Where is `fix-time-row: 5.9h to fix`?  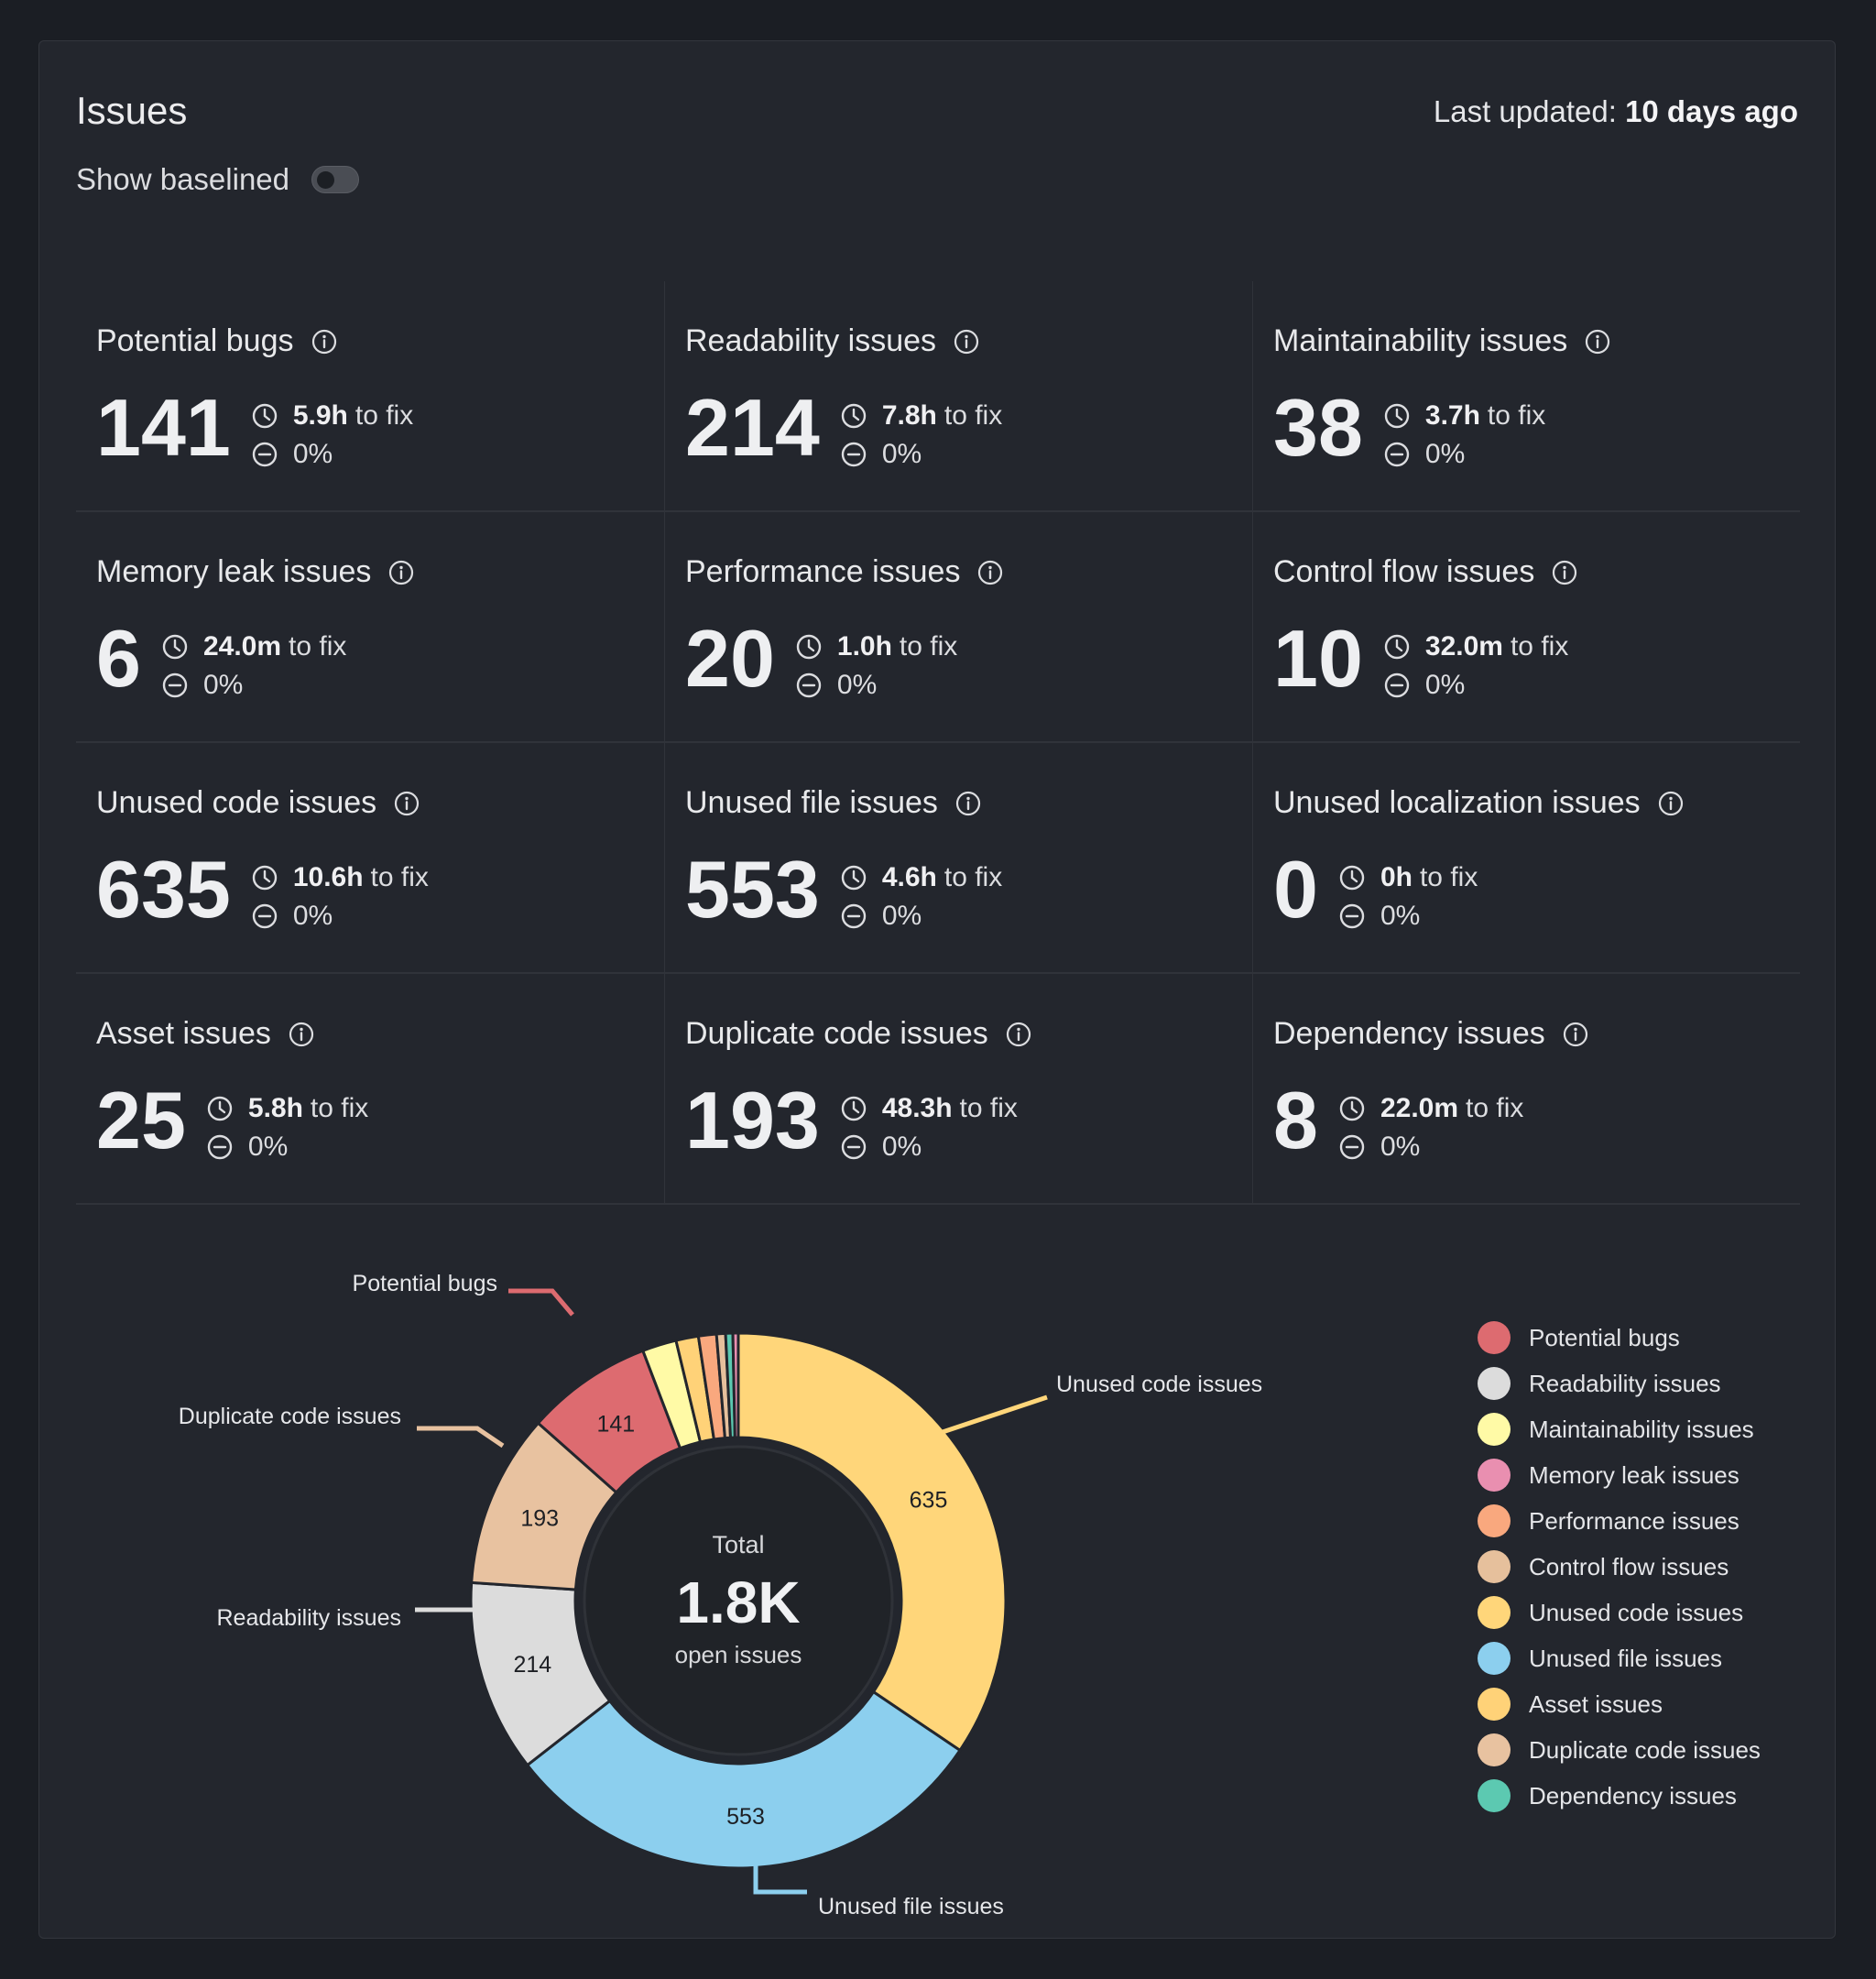 fix-time-row: 5.9h to fix is located at coordinates (332, 416).